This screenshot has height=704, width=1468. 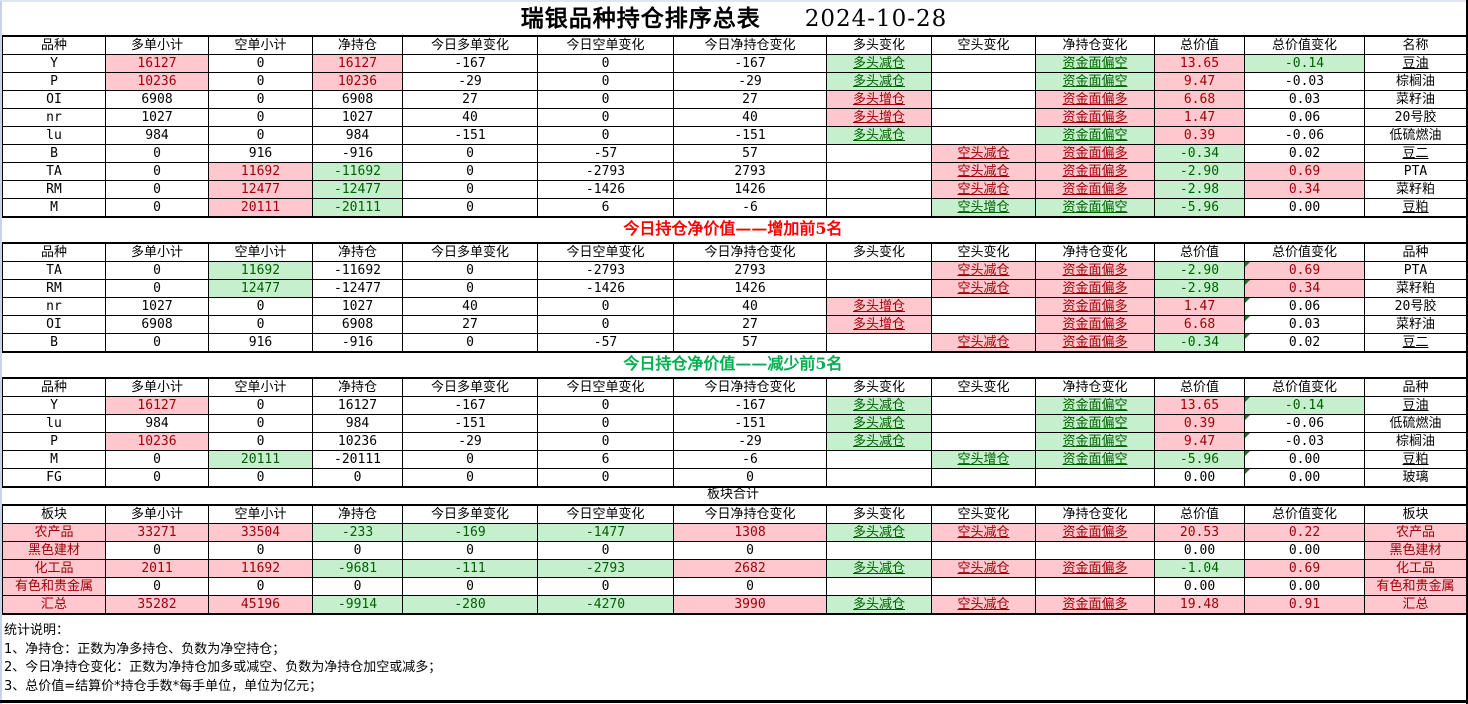 I want to click on table-cell: -0.06, so click(x=1304, y=423).